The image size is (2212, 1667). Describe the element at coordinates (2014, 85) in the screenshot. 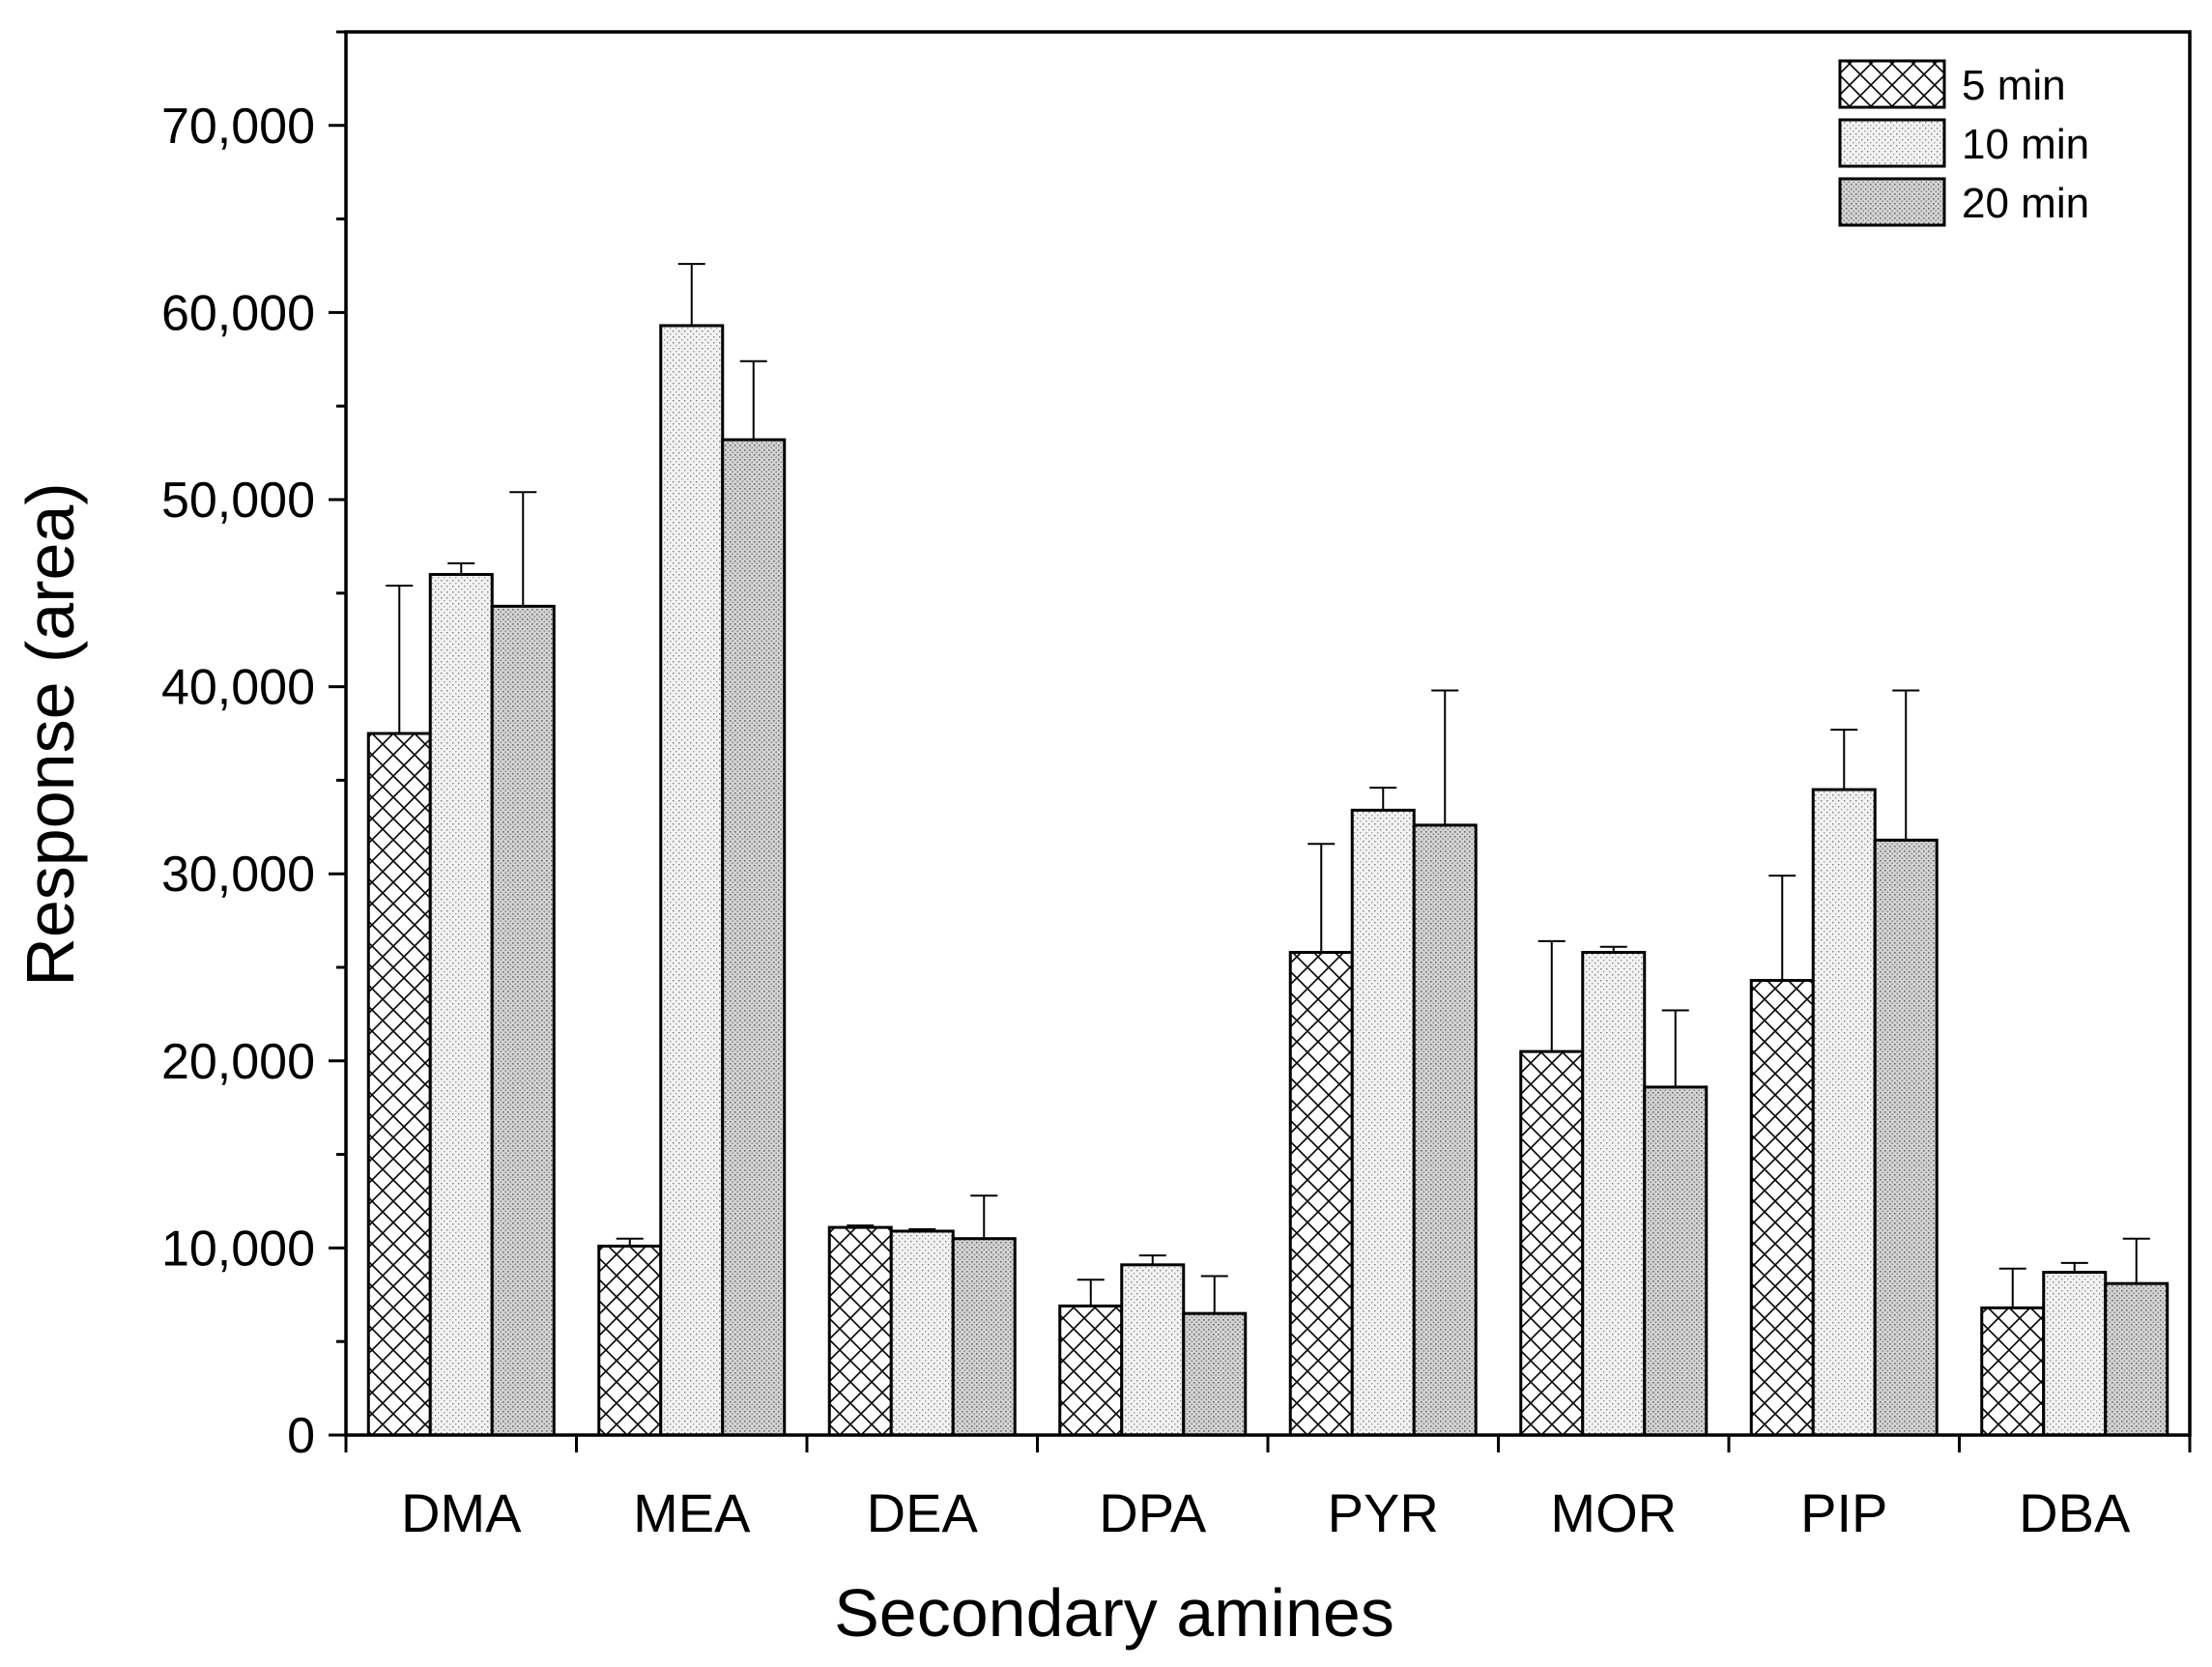

I see `legend-label-5min: 5 min` at that location.